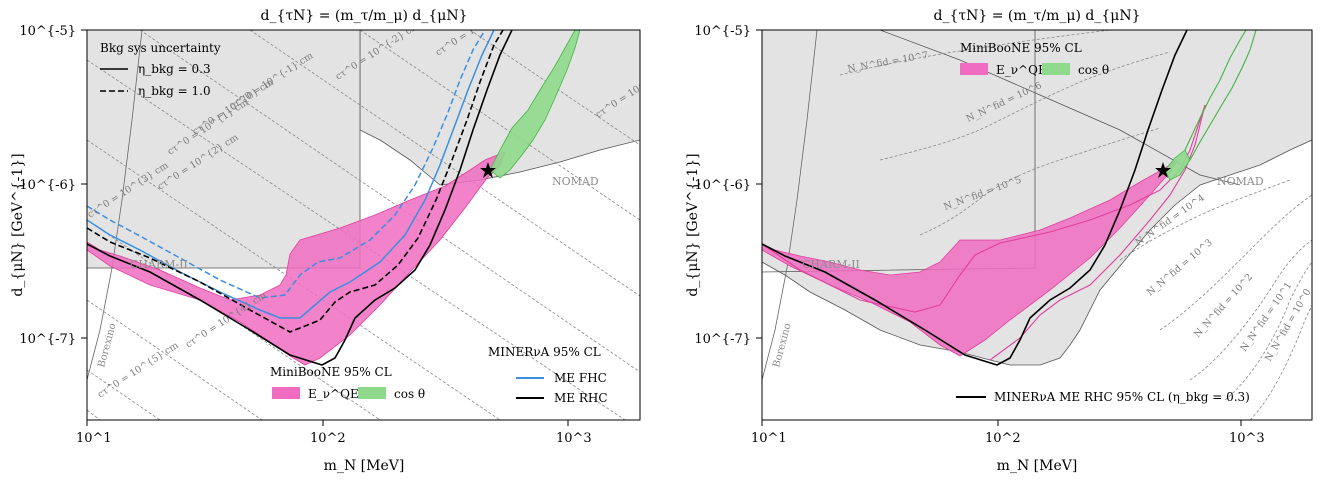  I want to click on nomad-boundary, so click(1060, 108).